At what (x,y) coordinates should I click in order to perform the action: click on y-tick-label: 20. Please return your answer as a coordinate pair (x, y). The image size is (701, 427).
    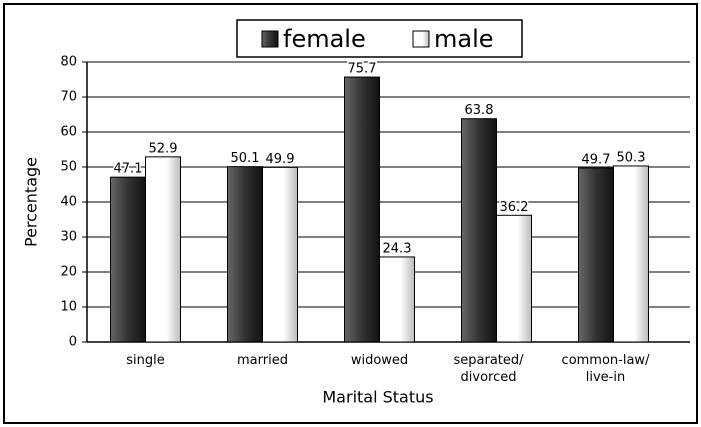
    Looking at the image, I should click on (68, 272).